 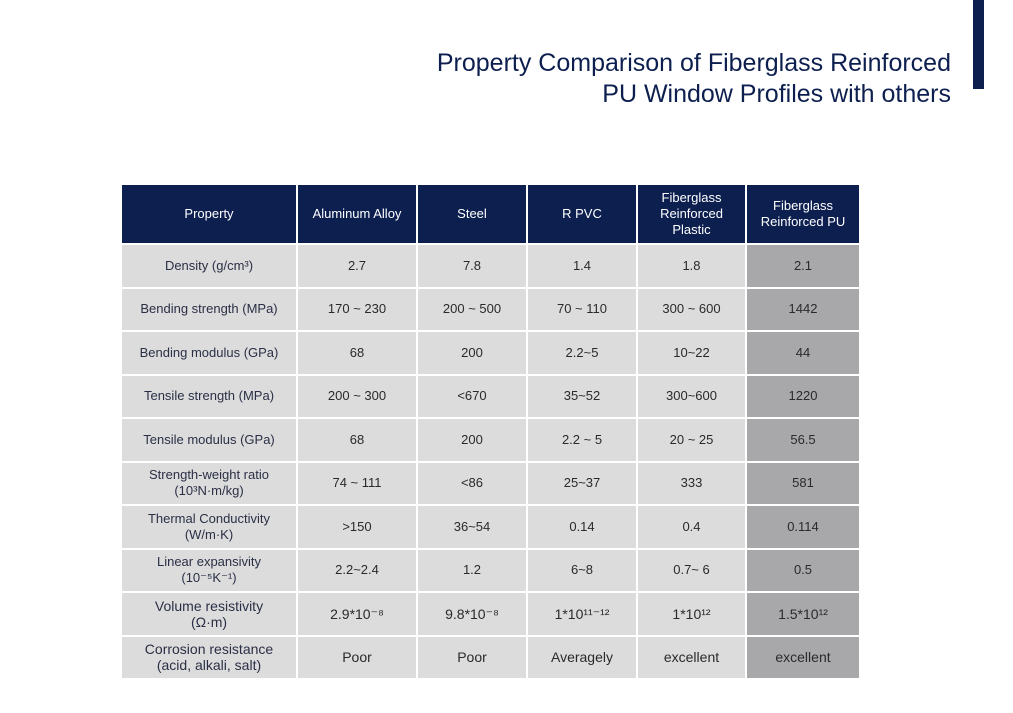 I want to click on property-unit: (W/m·K), so click(x=209, y=534).